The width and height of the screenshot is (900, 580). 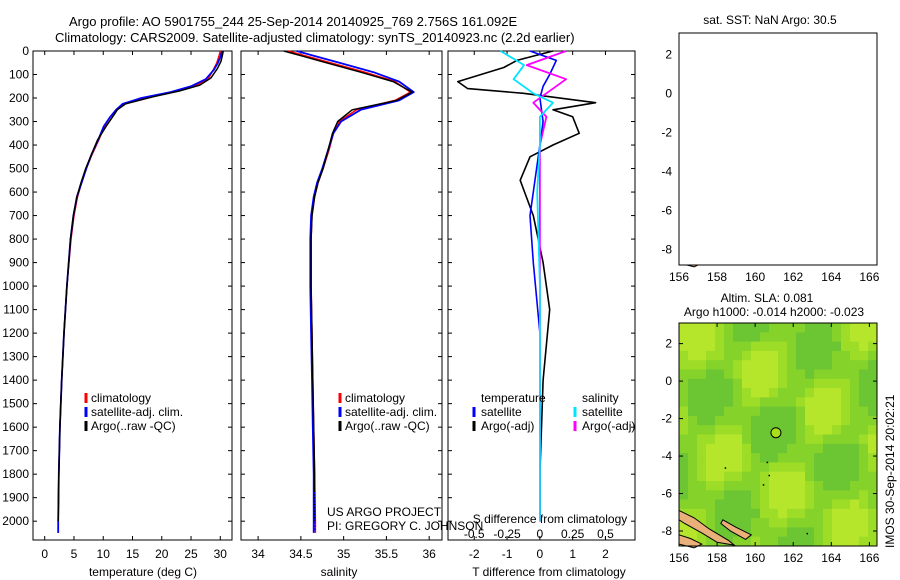 I want to click on s-diff-tick-label: -0.5, so click(x=474, y=534).